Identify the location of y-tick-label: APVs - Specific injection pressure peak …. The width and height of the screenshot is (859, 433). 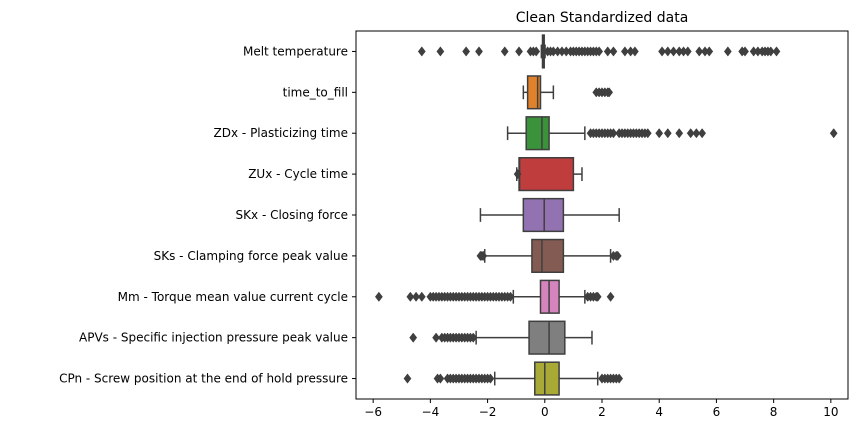
(213, 338).